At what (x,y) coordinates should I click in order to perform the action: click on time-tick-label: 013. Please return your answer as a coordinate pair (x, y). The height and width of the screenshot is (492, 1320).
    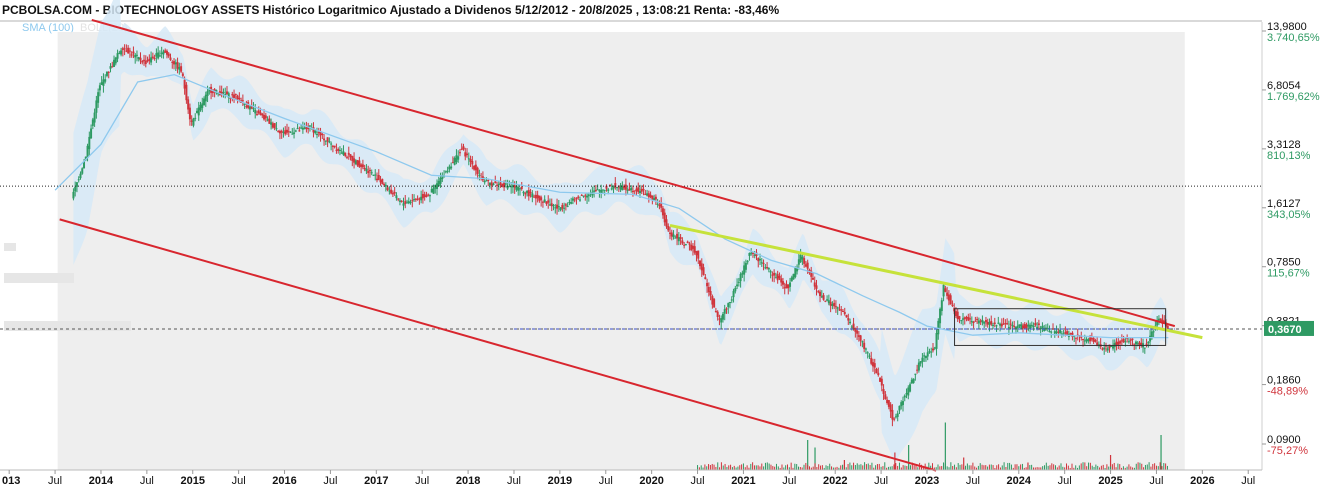
    Looking at the image, I should click on (11, 481).